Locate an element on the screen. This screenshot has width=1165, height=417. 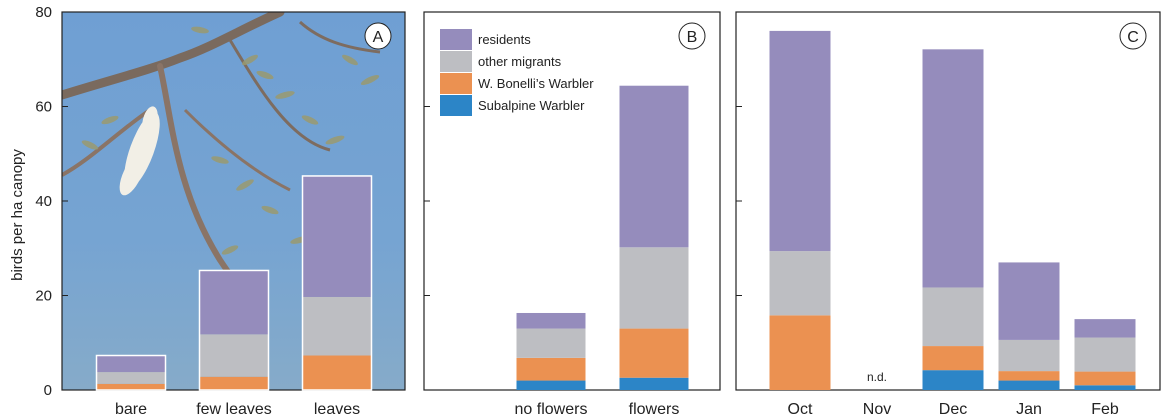
bar-segment-residents-oct is located at coordinates (800, 141).